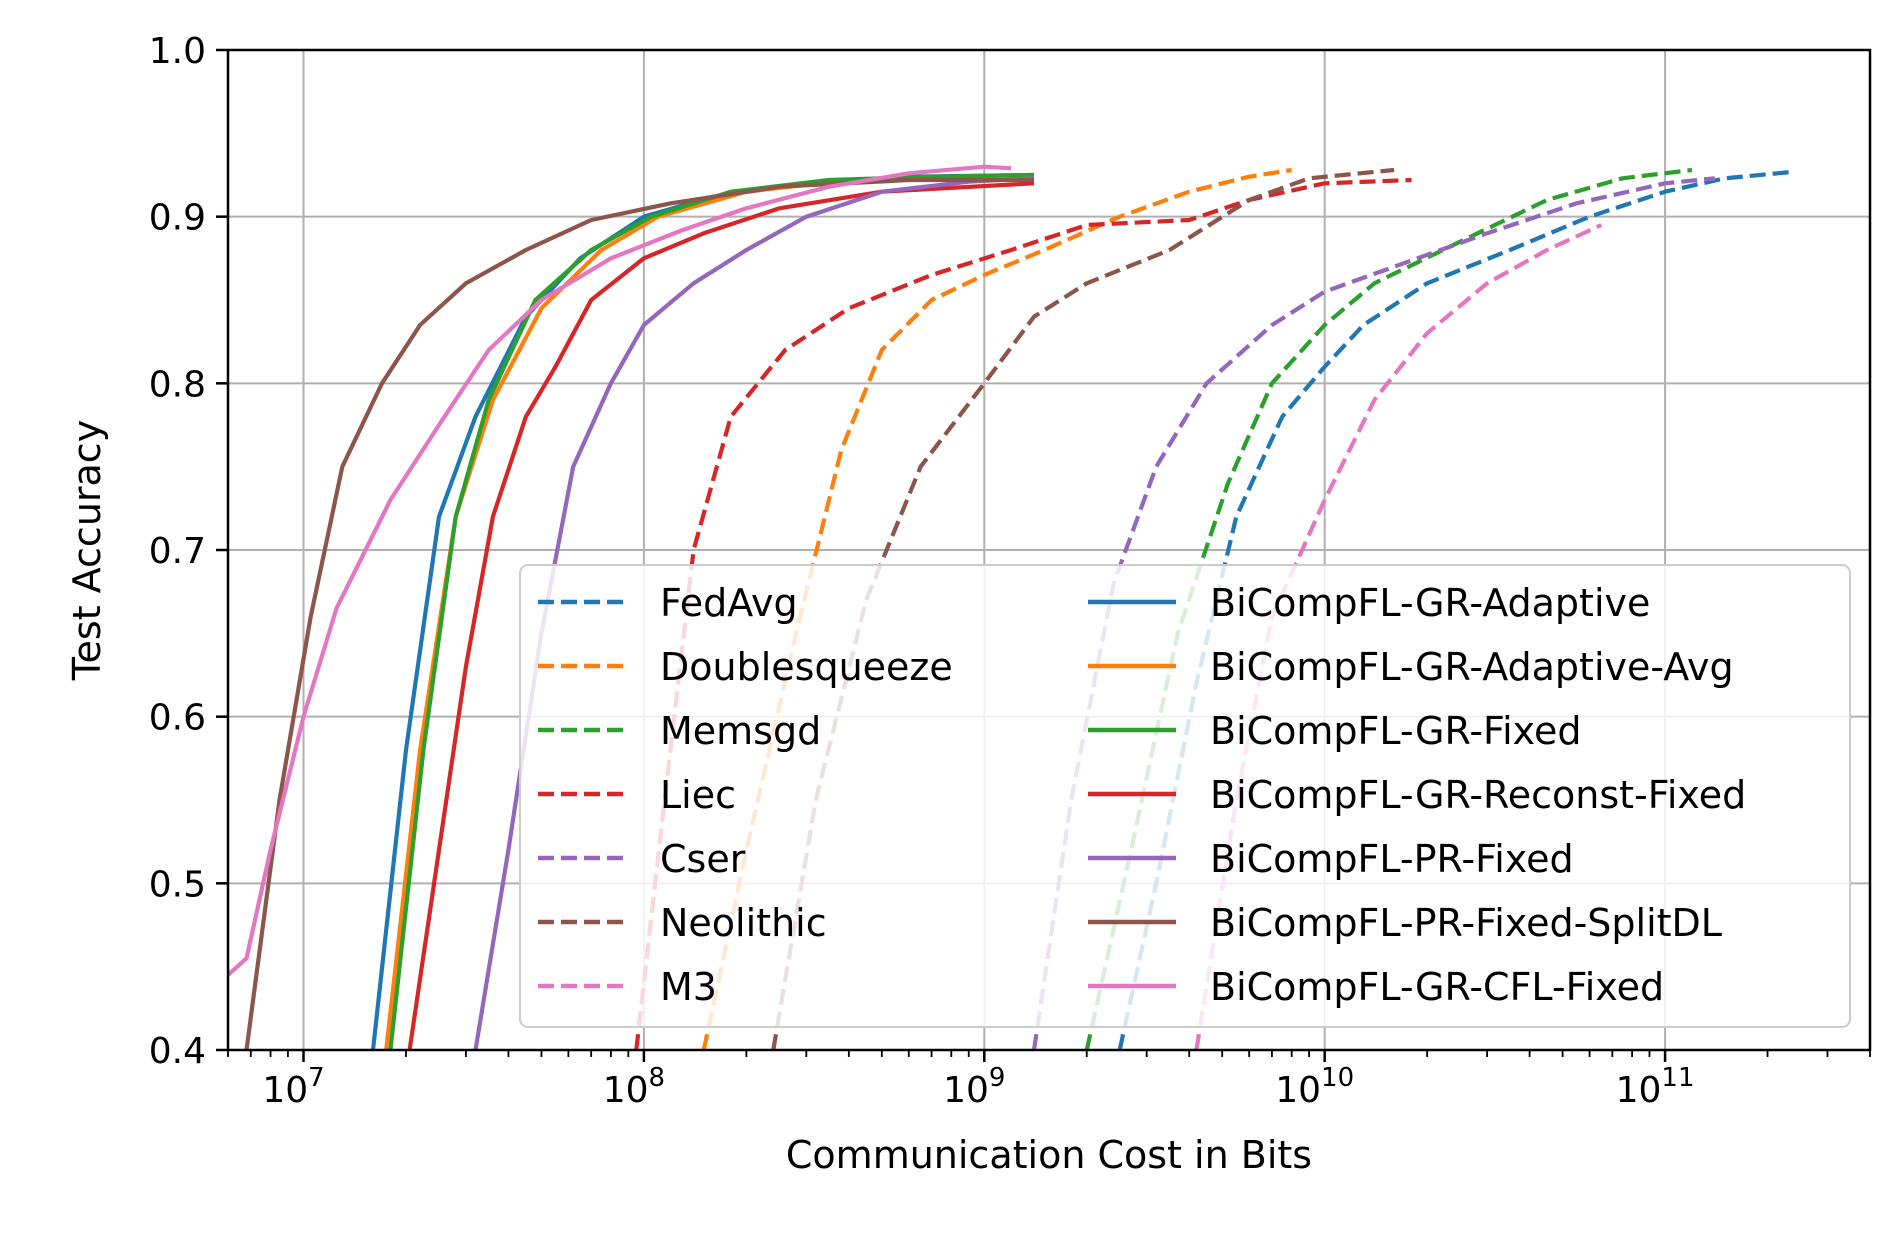 The image size is (1904, 1244). What do you see at coordinates (1466, 923) in the screenshot?
I see `legend-entry: BiCompFL-PR-Fixed-SplitDL` at bounding box center [1466, 923].